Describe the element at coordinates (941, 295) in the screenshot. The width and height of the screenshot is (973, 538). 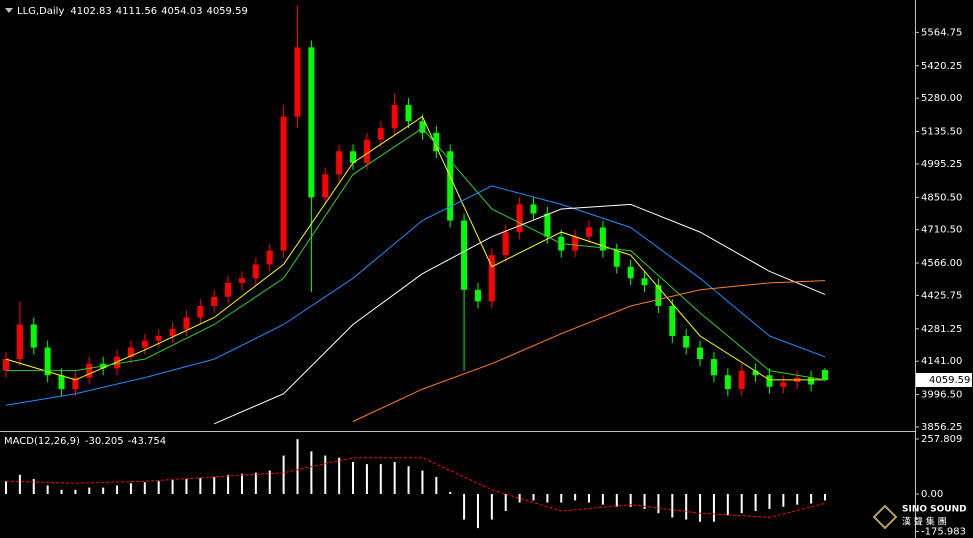
I see `y-tick-label: 4425.75` at that location.